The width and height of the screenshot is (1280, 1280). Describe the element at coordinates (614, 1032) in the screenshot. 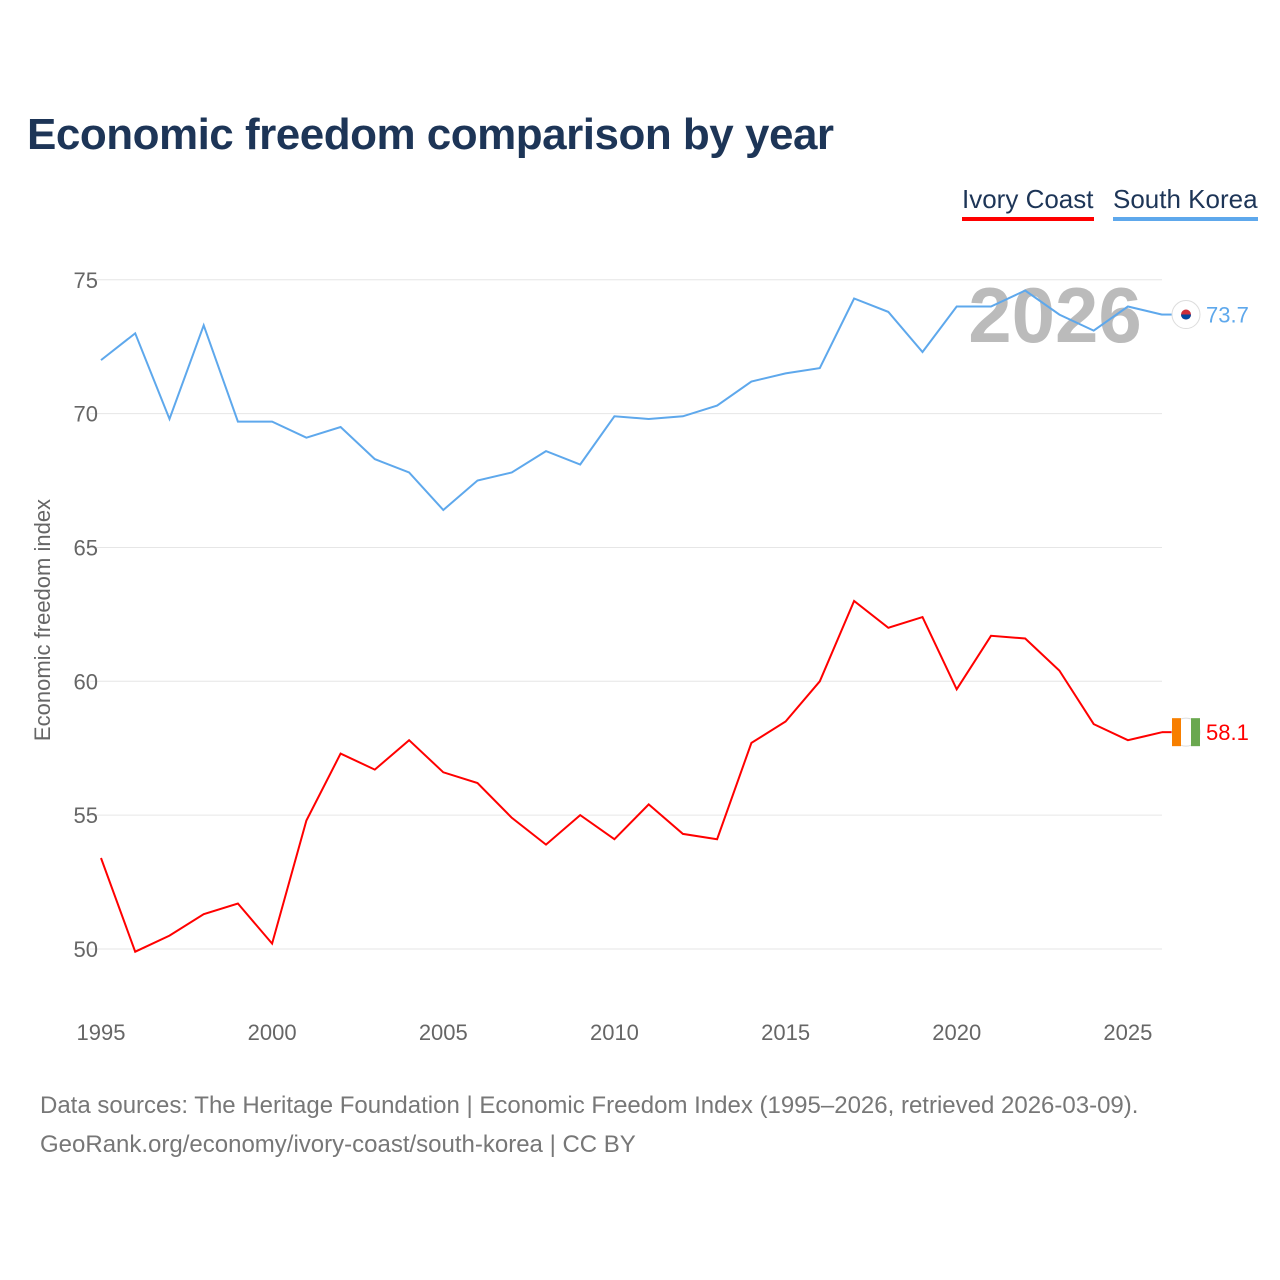

I see `x-tick-label: 2010` at that location.